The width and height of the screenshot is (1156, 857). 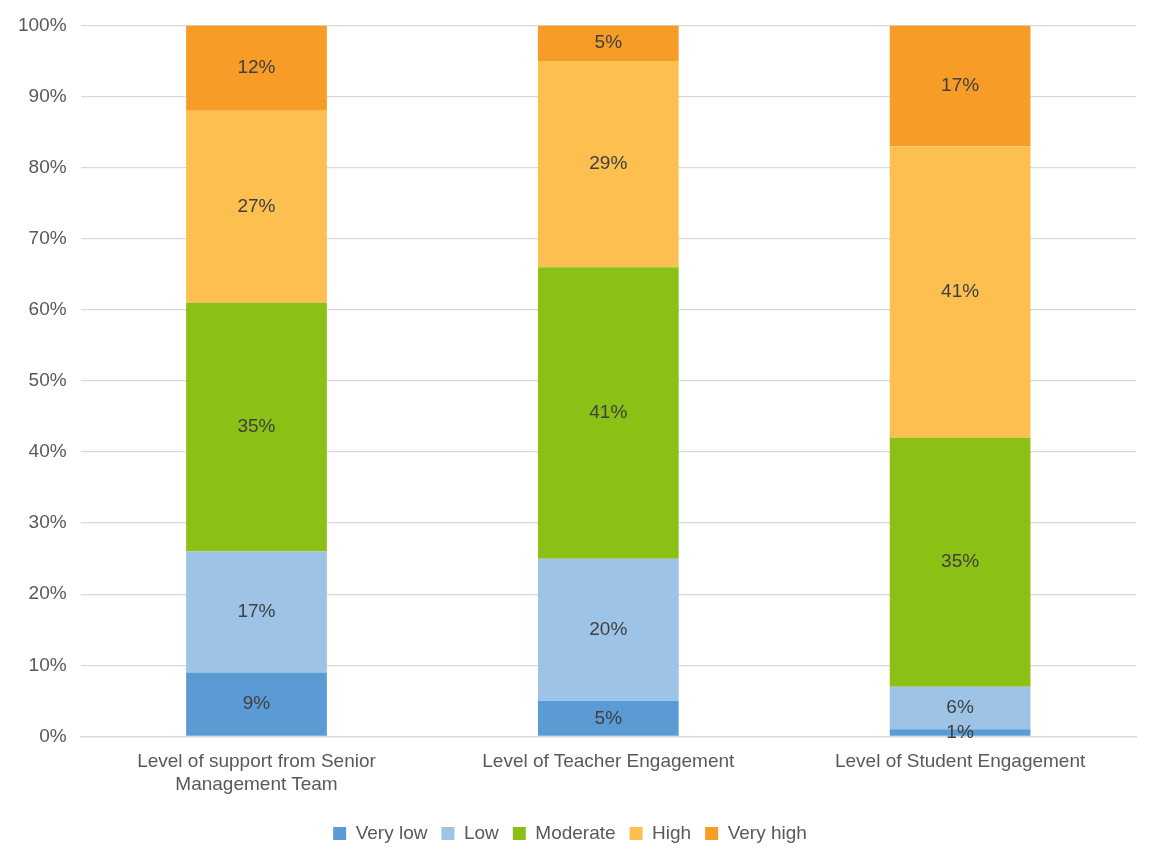 I want to click on data-label: 6%, so click(x=960, y=707).